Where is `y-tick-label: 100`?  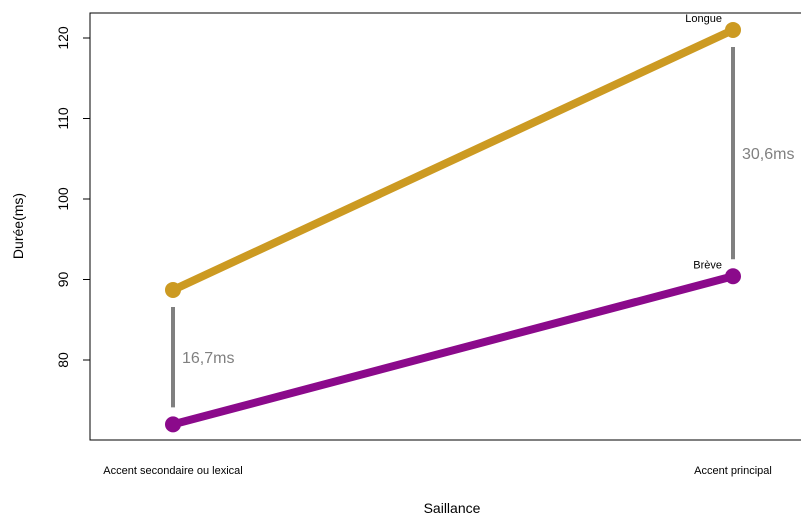 y-tick-label: 100 is located at coordinates (63, 199).